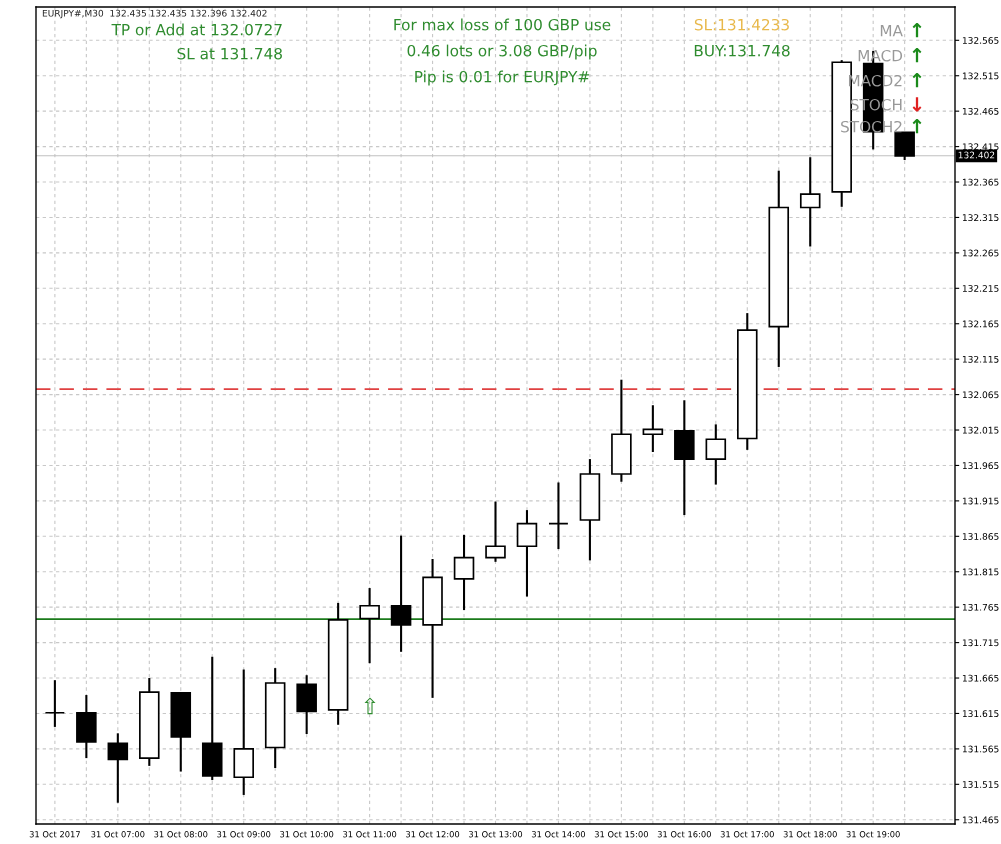 This screenshot has width=1001, height=844. I want to click on y-tick-label: 131.915, so click(980, 501).